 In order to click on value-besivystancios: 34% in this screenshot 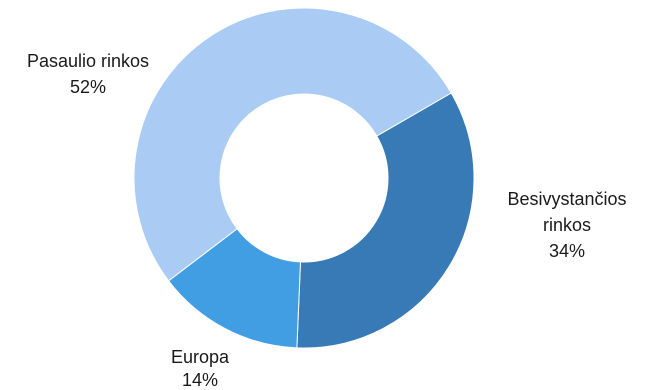, I will do `click(567, 251)`.